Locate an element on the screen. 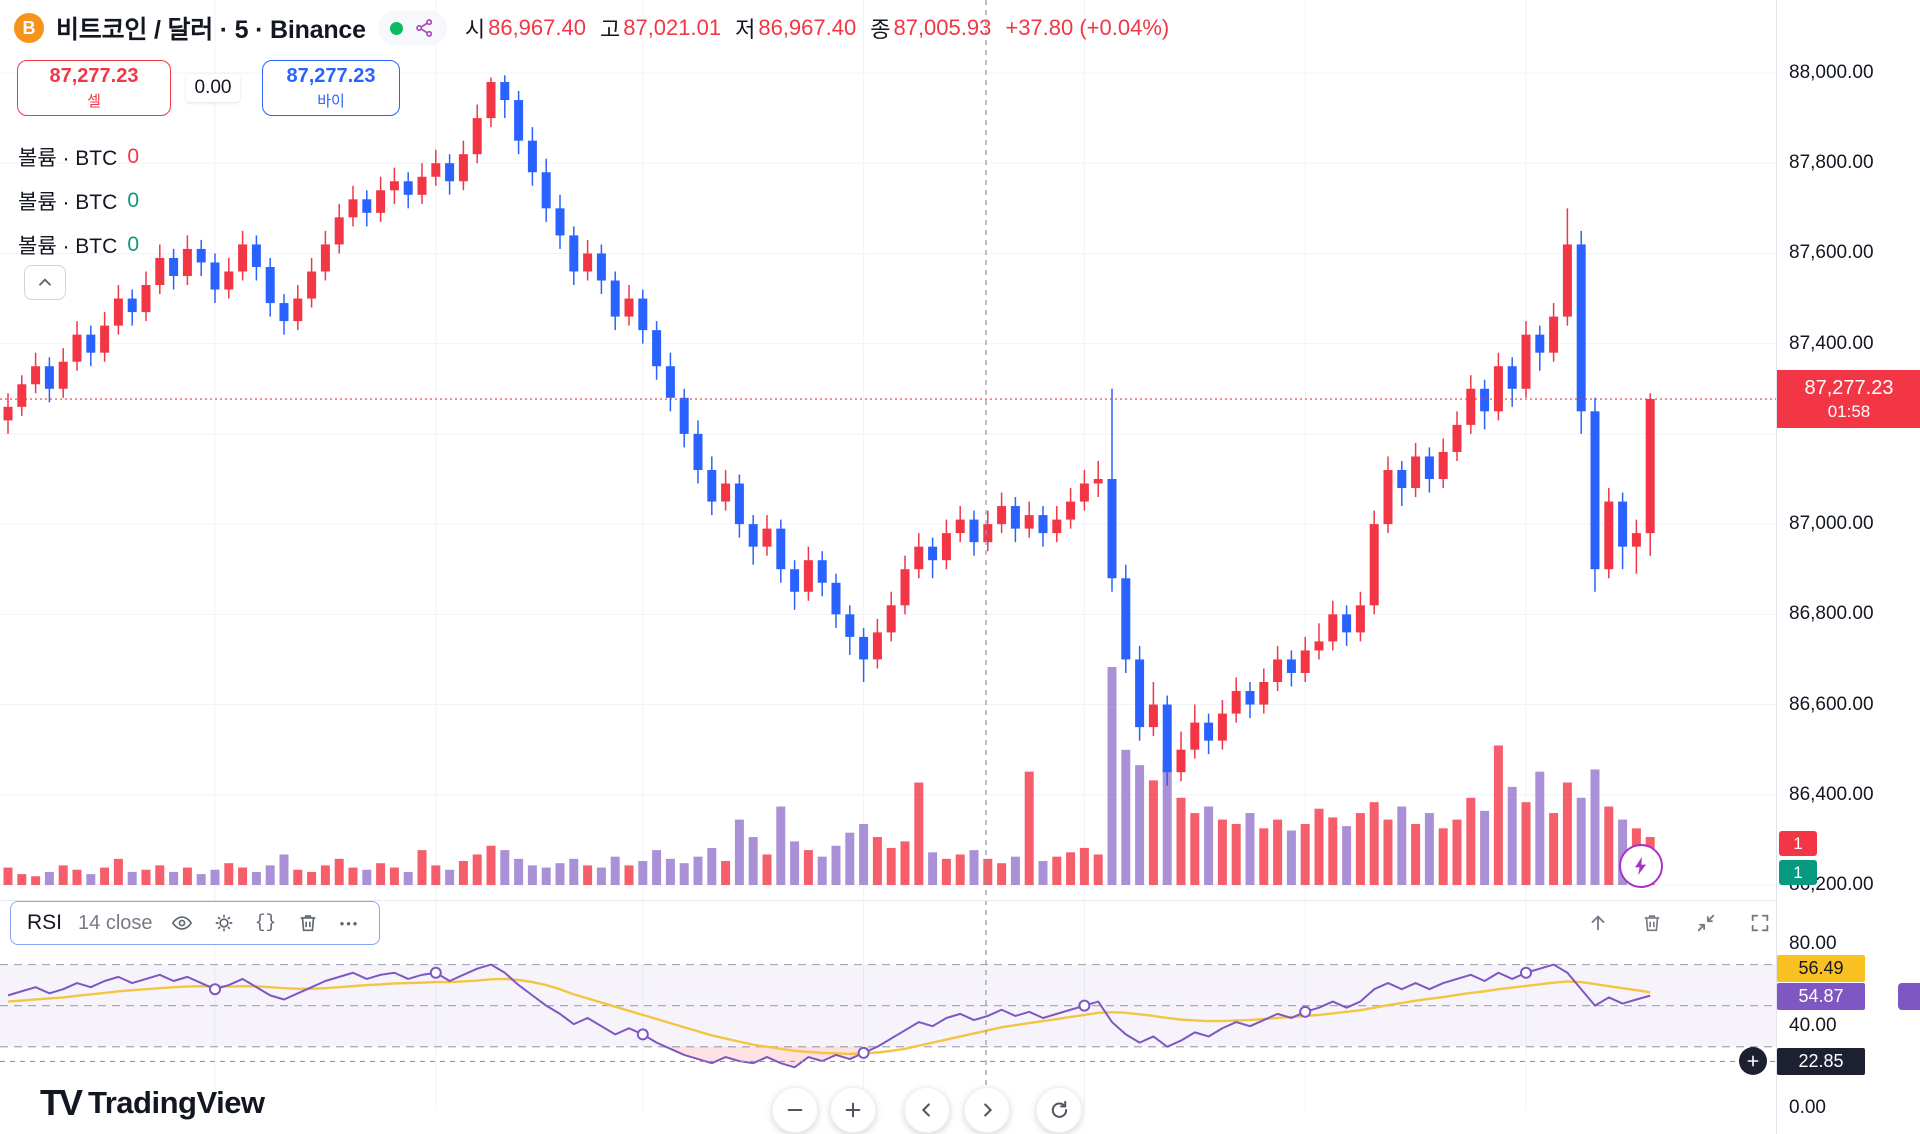 The image size is (1920, 1134). zoom-out-button is located at coordinates (795, 1110).